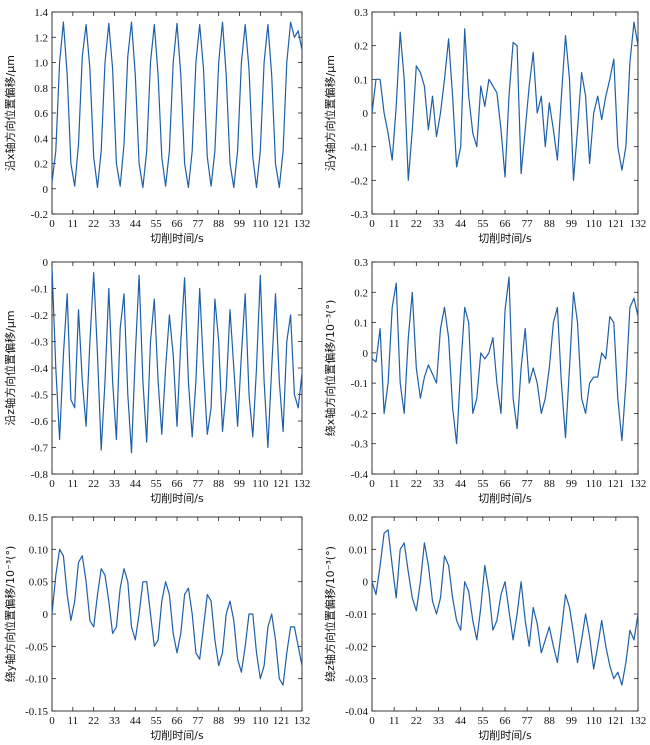  Describe the element at coordinates (10, 113) in the screenshot. I see `y-axis-label: 沿x轴方向位置偏移/μm` at that location.